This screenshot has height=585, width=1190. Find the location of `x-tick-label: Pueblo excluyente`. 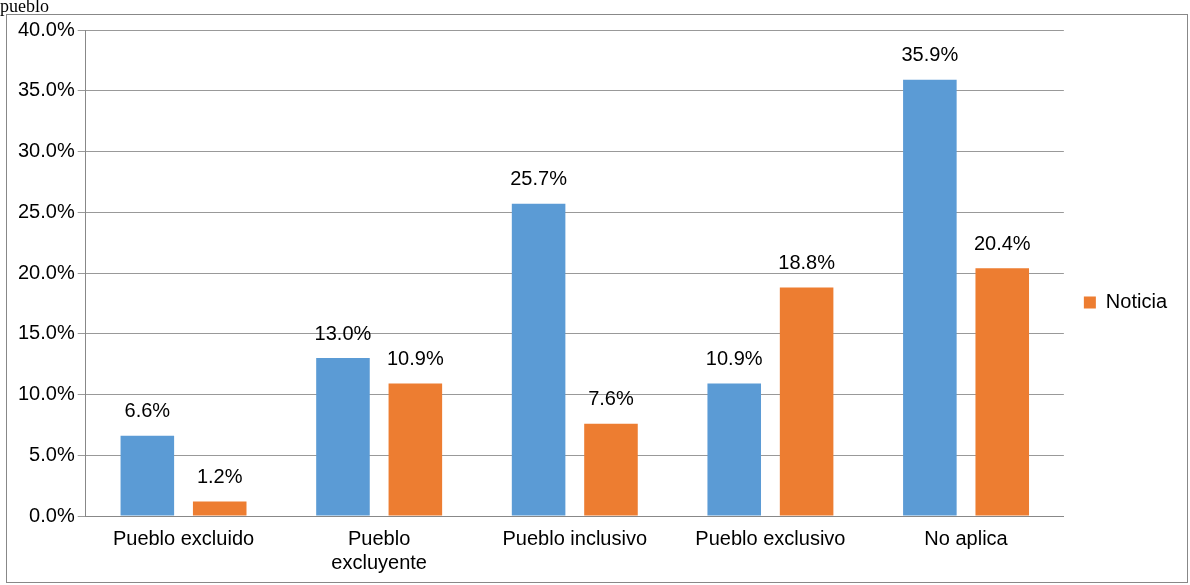

x-tick-label: Pueblo excluyente is located at coordinates (379, 549).